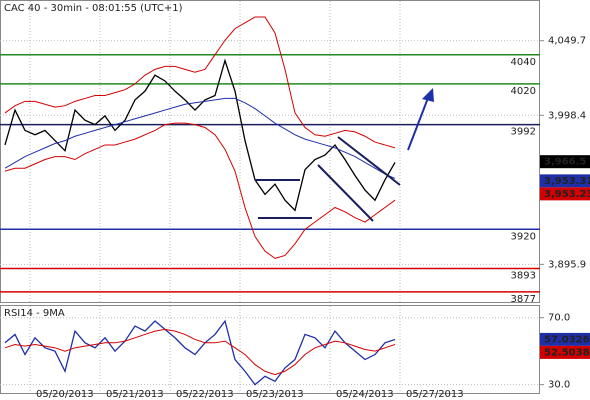 This screenshot has height=400, width=590. Describe the element at coordinates (523, 62) in the screenshot. I see `level-label: 4040` at that location.